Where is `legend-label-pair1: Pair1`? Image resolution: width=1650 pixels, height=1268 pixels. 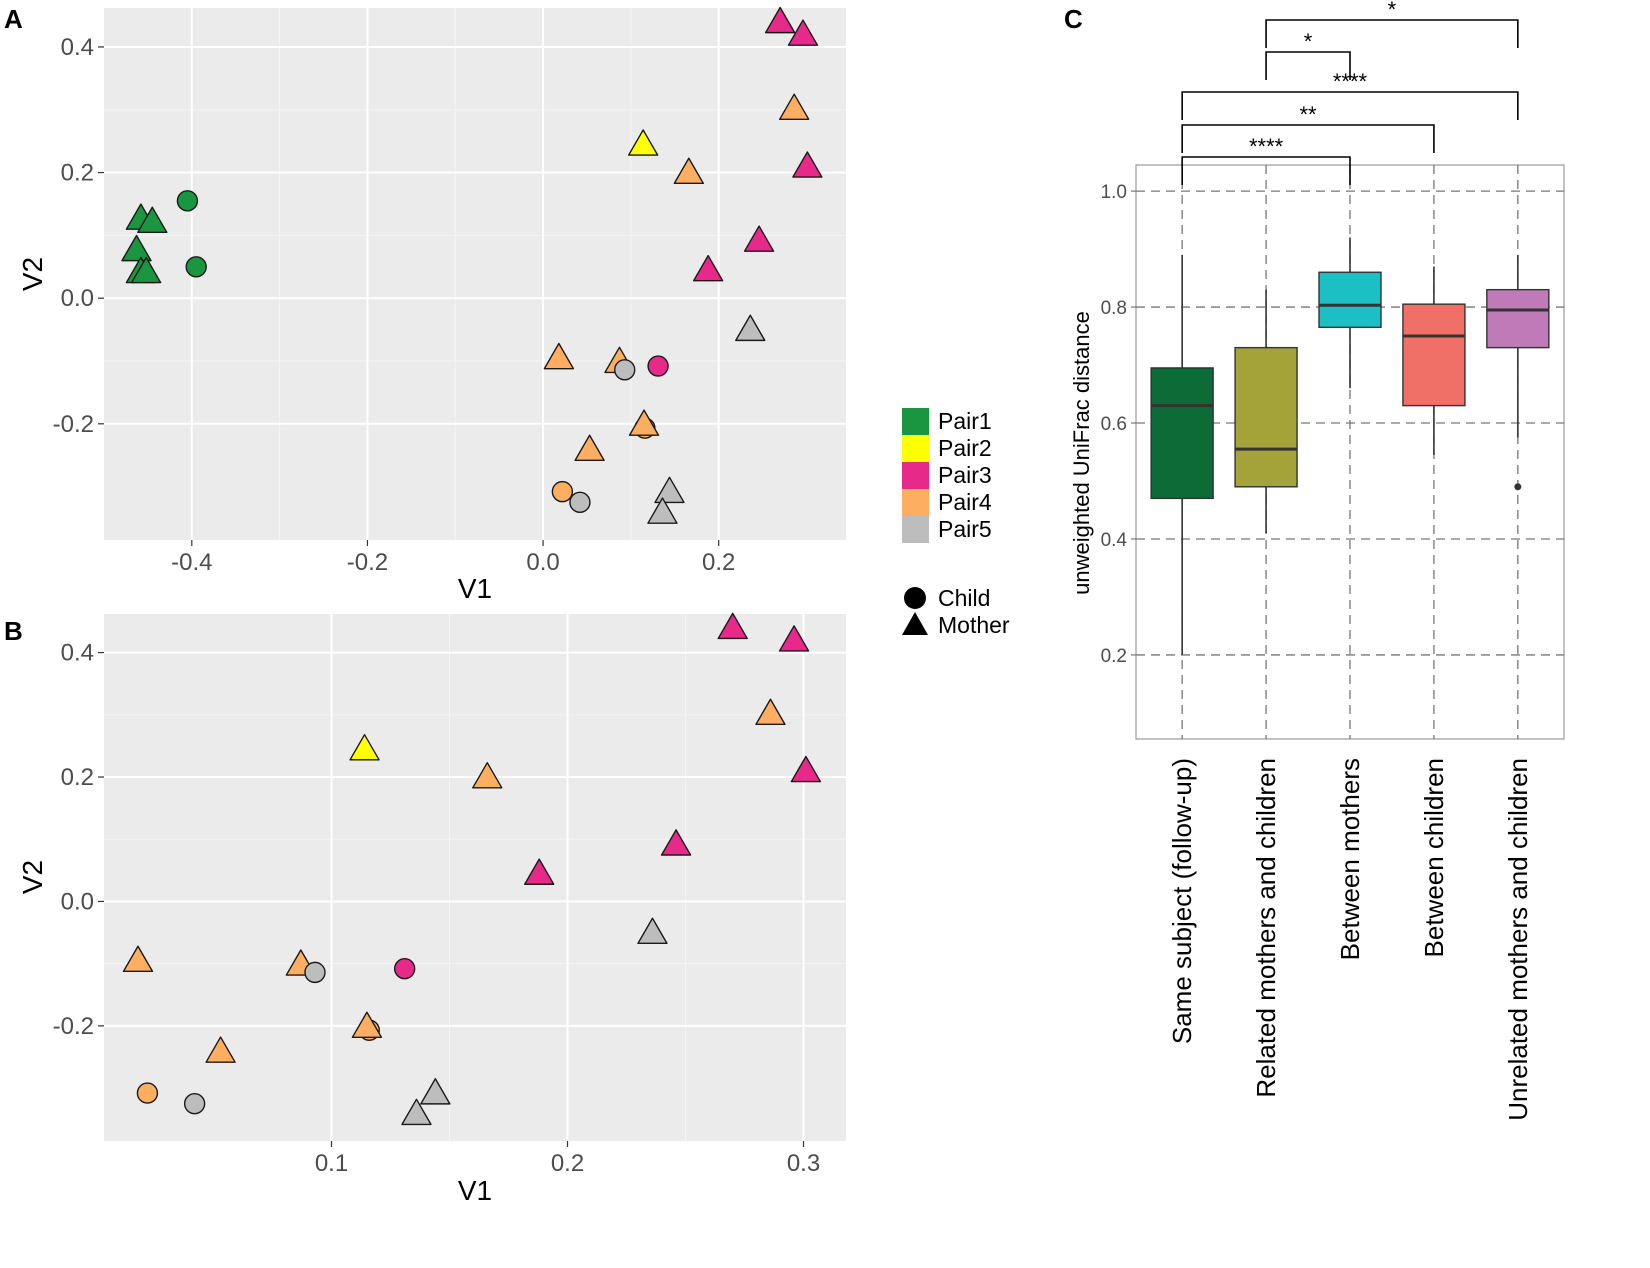
legend-label-pair1: Pair1 is located at coordinates (965, 421).